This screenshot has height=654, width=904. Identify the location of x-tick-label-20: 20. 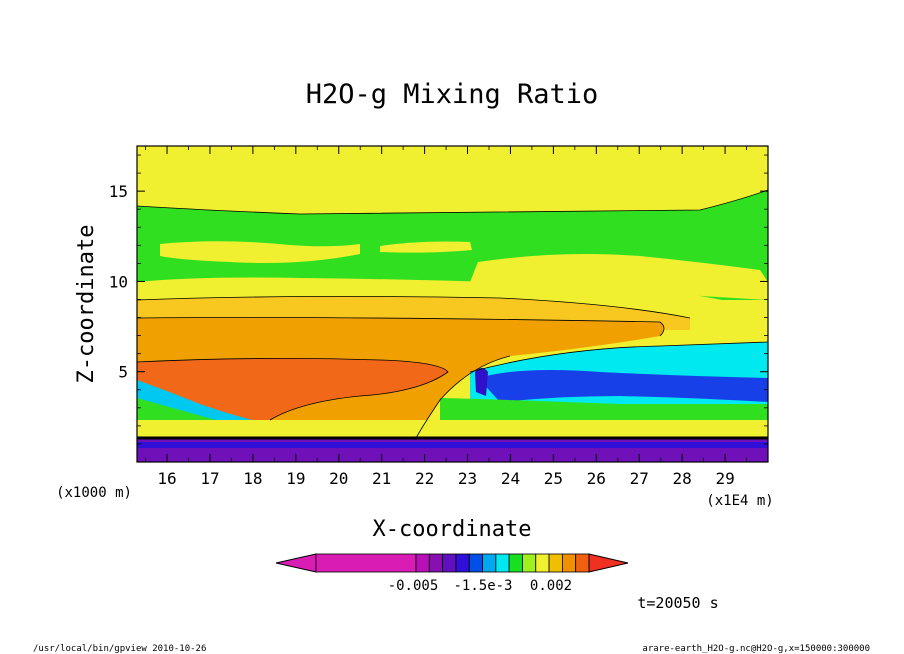
(338, 478).